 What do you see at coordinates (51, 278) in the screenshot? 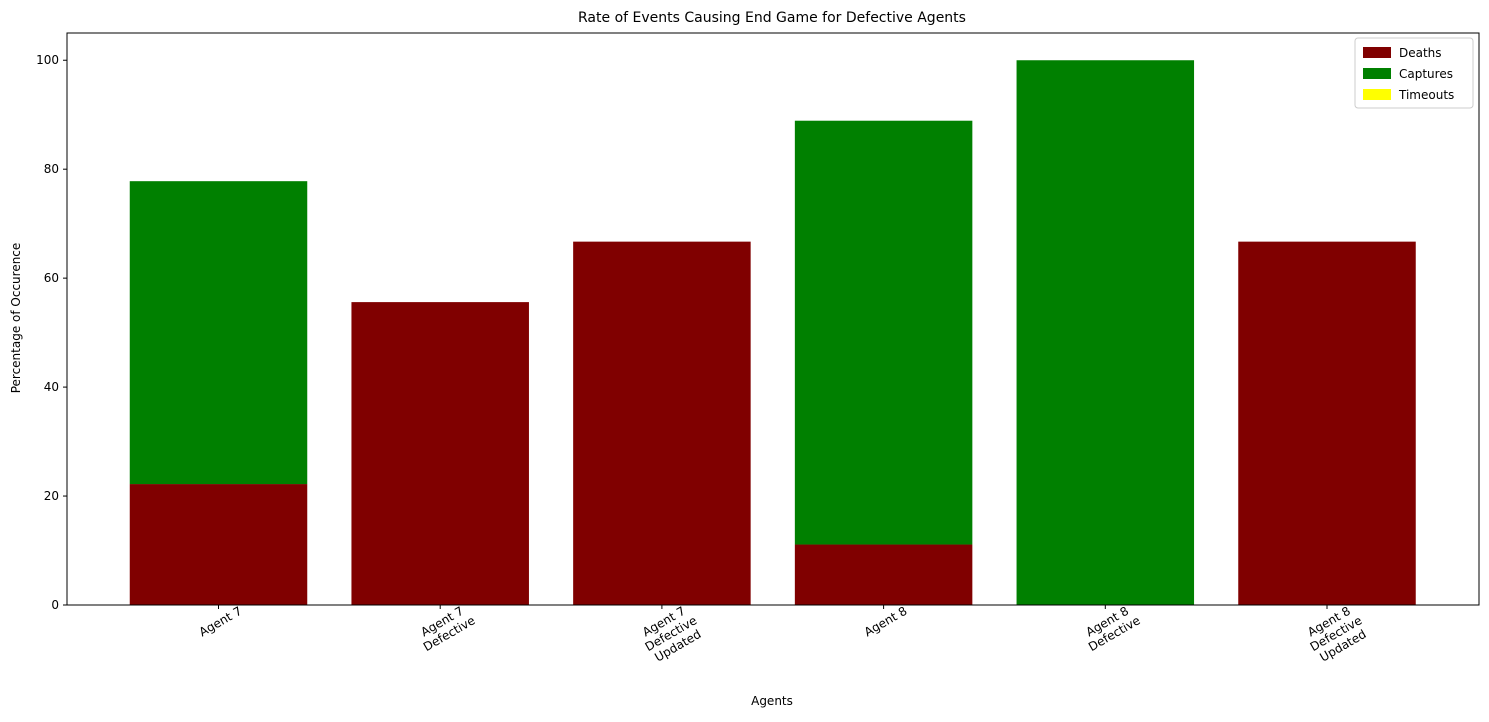
I see `y-tick-label: 60` at bounding box center [51, 278].